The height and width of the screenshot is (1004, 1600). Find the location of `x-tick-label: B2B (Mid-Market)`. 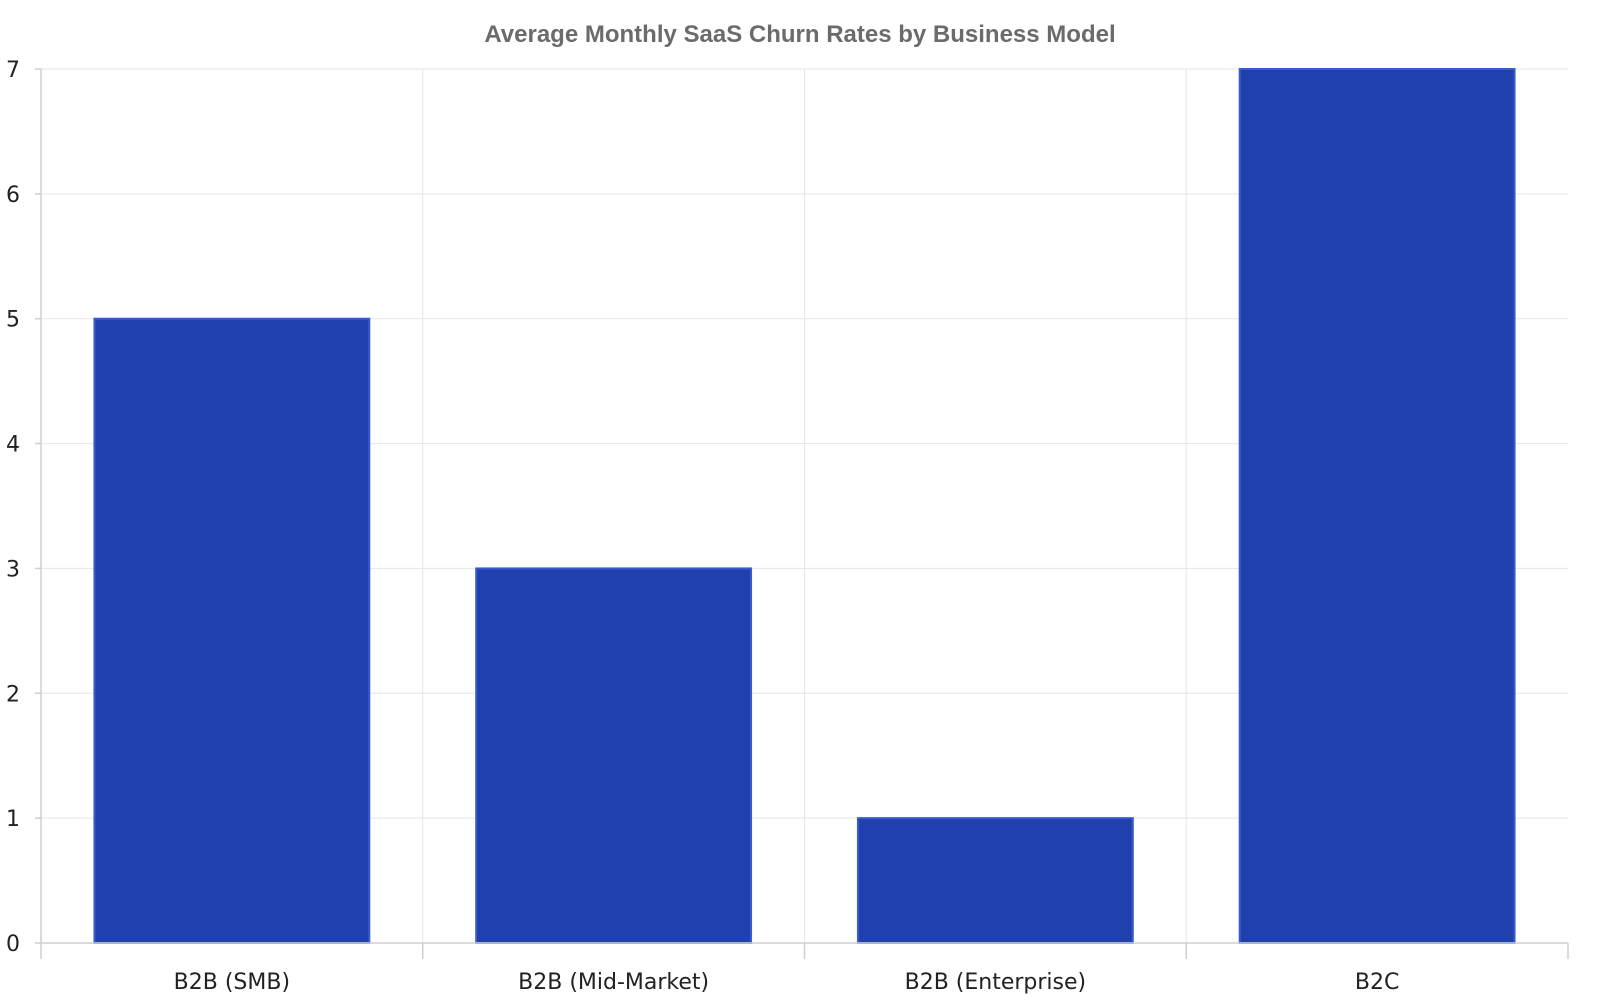

x-tick-label: B2B (Mid-Market) is located at coordinates (613, 982).